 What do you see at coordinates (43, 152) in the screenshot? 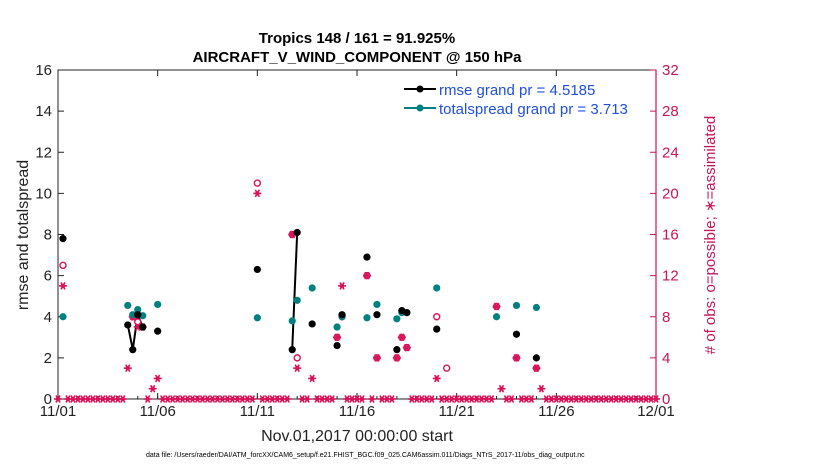
I see `y-tick-label: 12` at bounding box center [43, 152].